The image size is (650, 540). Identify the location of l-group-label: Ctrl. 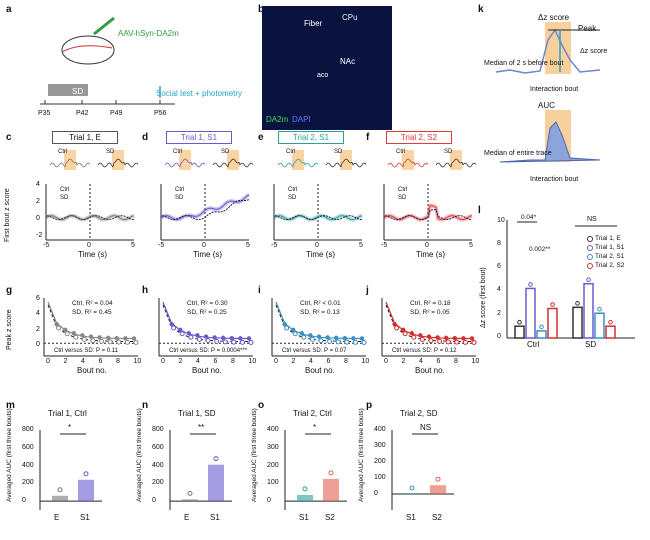
(533, 344).